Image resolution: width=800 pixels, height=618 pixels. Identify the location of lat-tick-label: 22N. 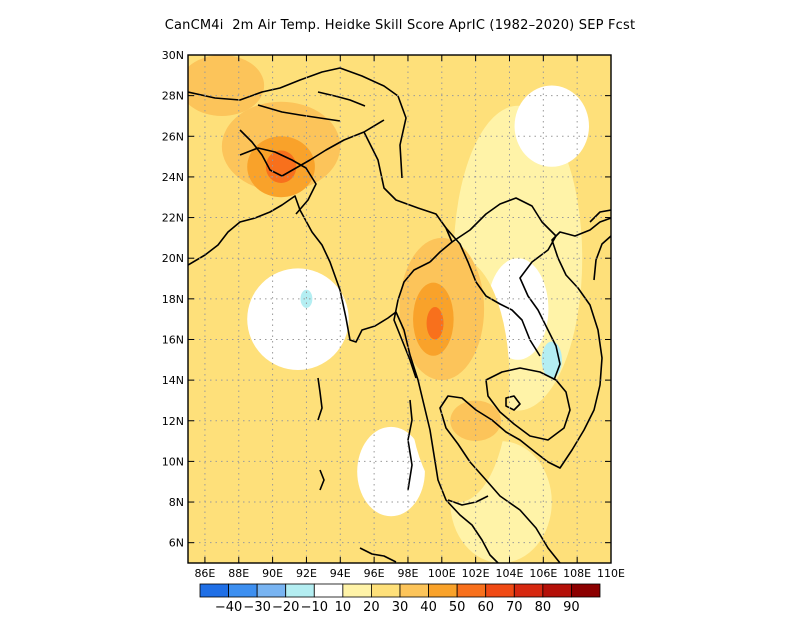
(173, 218).